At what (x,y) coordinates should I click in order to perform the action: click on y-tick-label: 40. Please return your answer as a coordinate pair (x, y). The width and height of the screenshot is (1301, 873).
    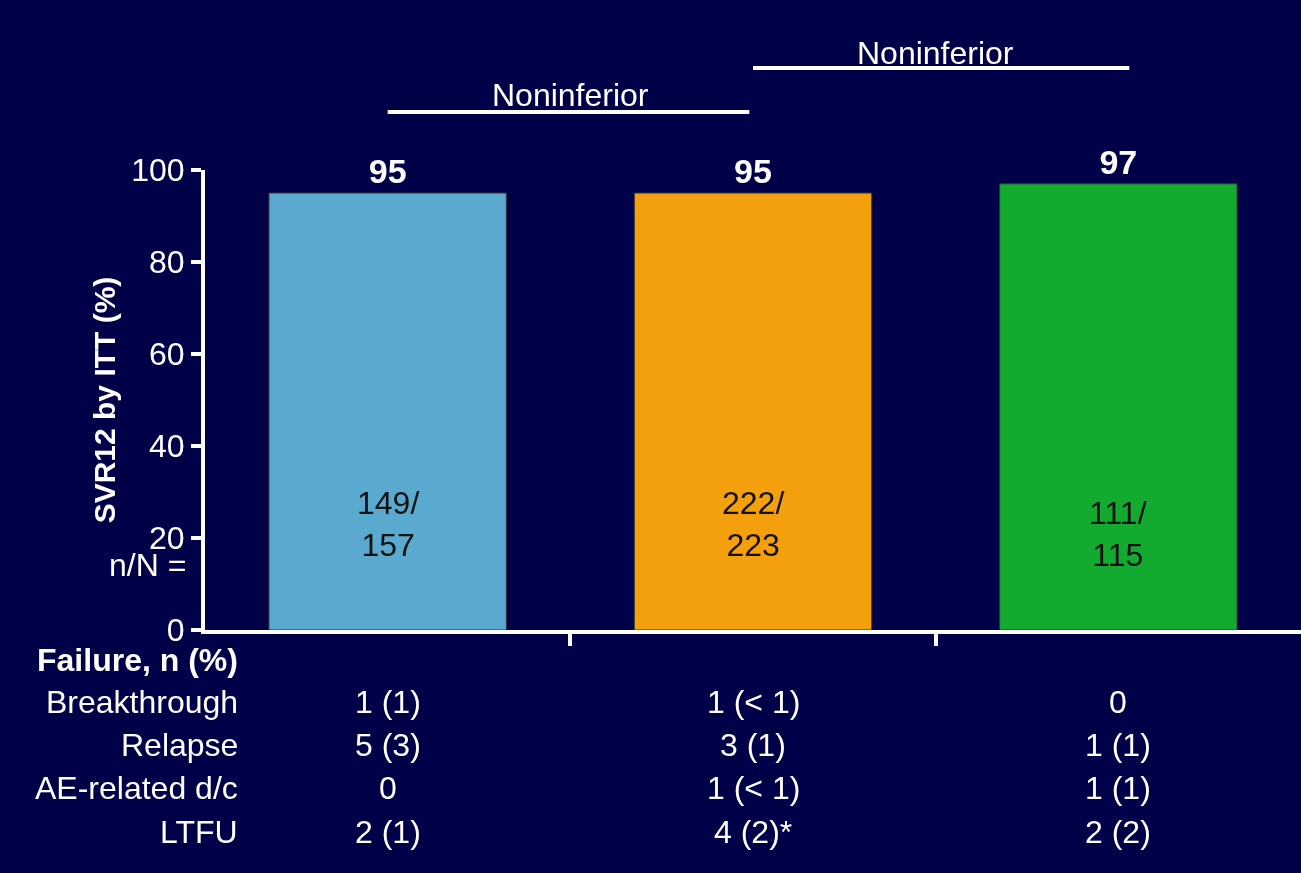
    Looking at the image, I should click on (167, 446).